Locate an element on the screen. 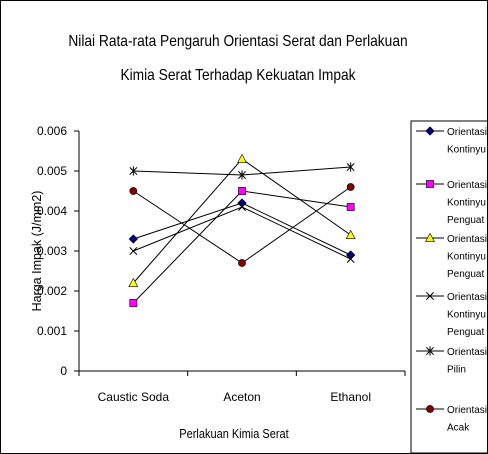 This screenshot has width=488, height=454. legend-box is located at coordinates (448, 286).